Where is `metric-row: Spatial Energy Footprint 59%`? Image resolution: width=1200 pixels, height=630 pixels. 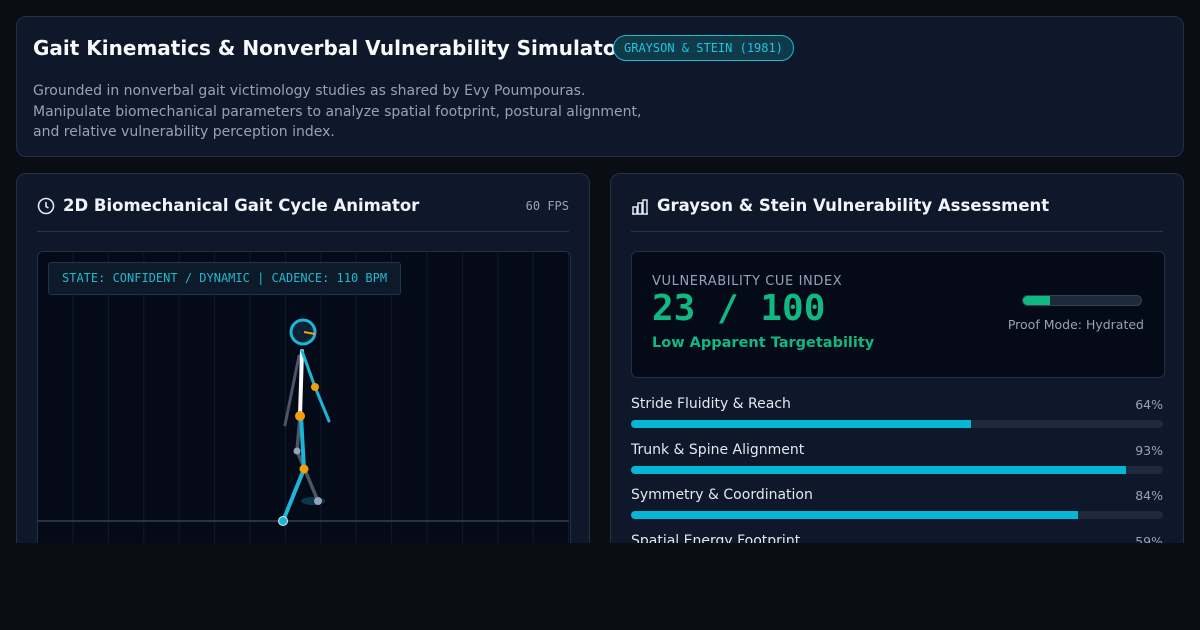 metric-row: Spatial Energy Footprint 59% is located at coordinates (897, 538).